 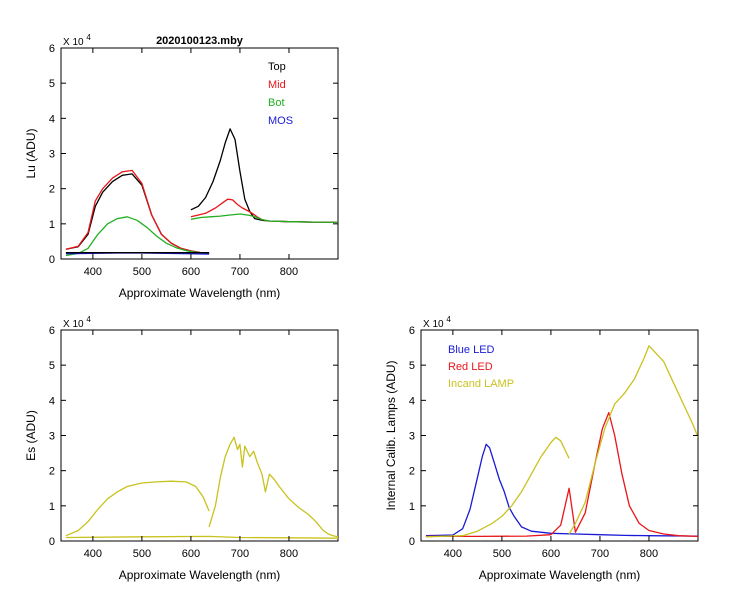 What do you see at coordinates (200, 41) in the screenshot?
I see `chart-title: 2020100123.mby` at bounding box center [200, 41].